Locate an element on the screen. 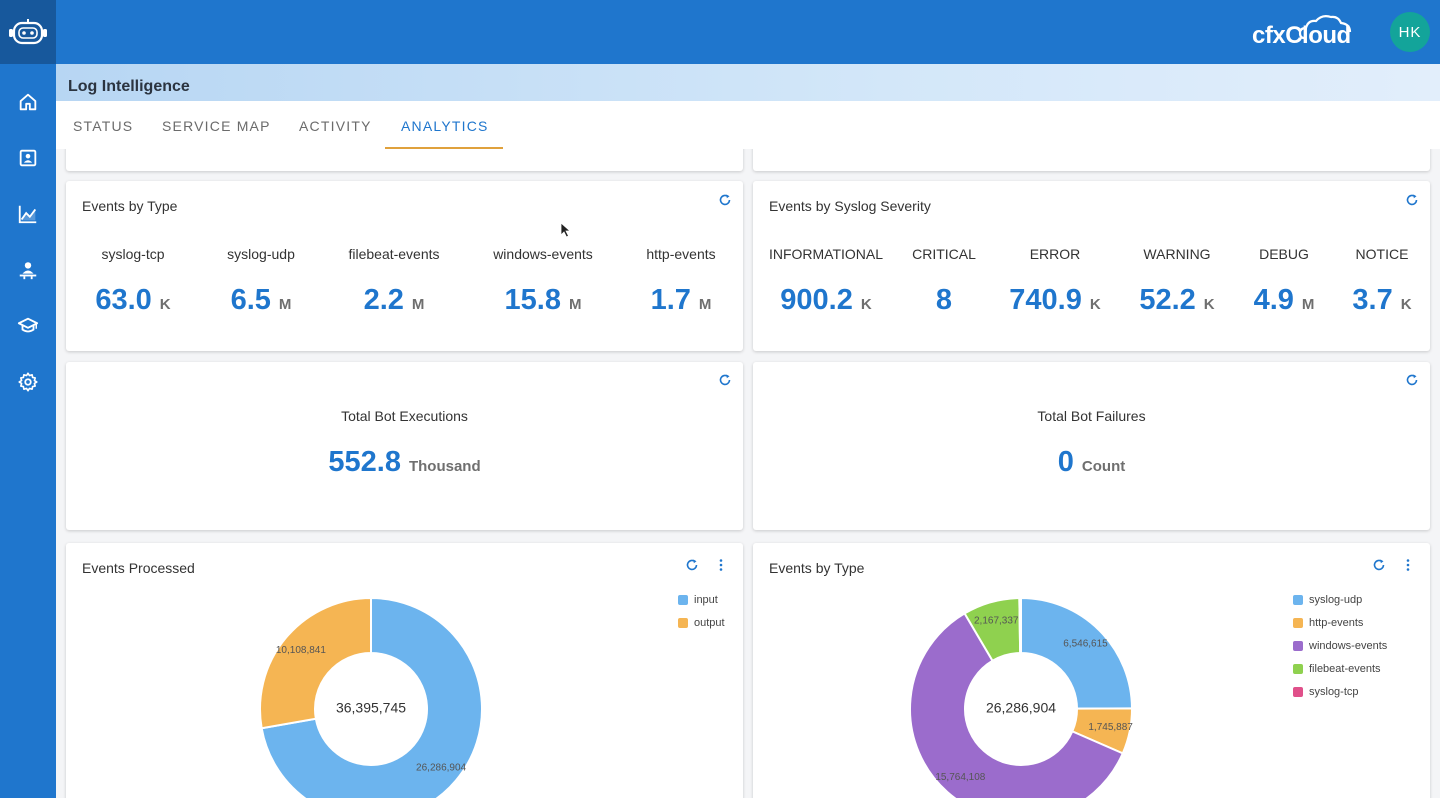 This screenshot has height=798, width=1440. brand-name: cfxCloud is located at coordinates (1301, 35).